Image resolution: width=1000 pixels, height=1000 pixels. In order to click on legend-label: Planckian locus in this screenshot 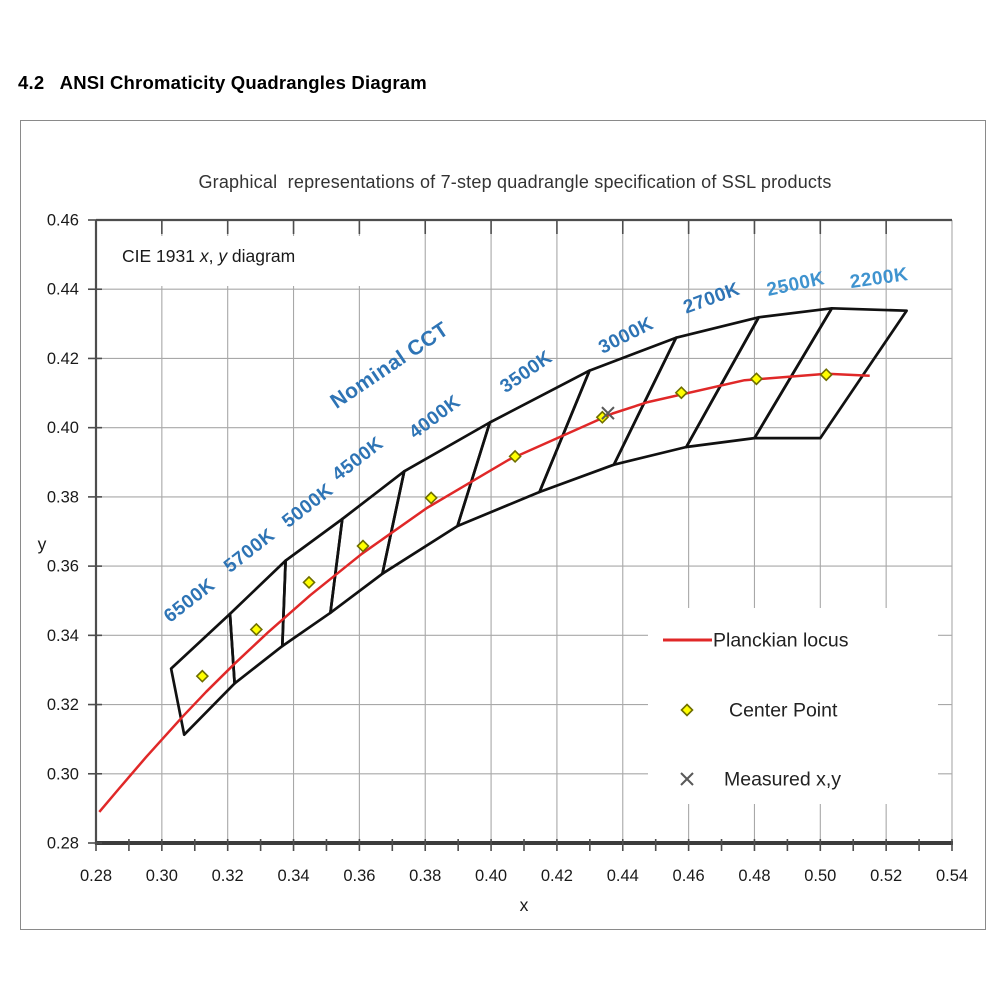, I will do `click(781, 641)`.